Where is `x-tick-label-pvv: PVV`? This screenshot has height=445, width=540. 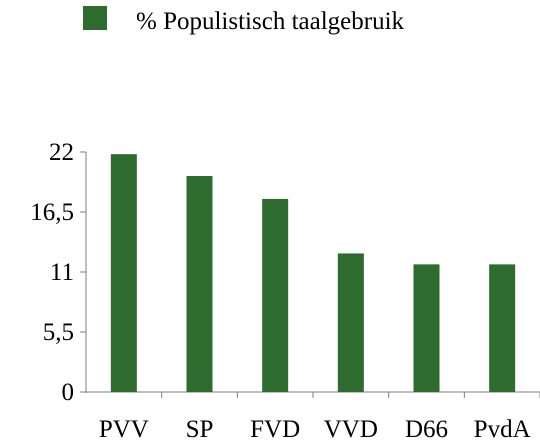 x-tick-label-pvv: PVV is located at coordinates (124, 429).